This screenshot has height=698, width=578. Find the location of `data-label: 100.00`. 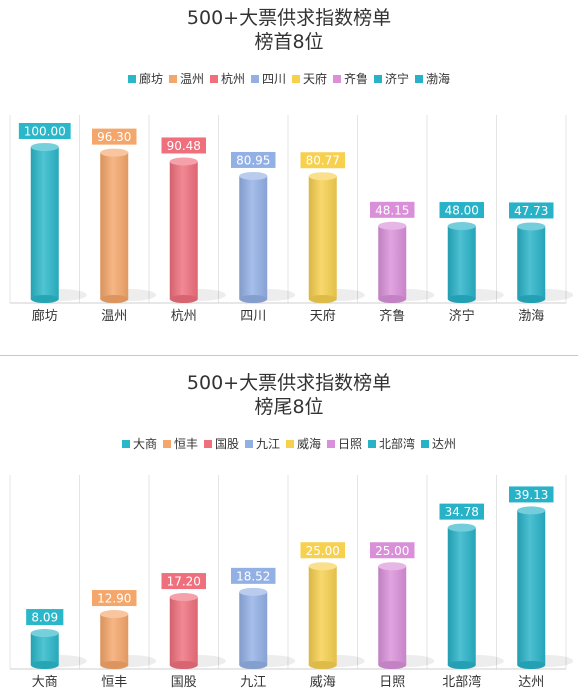

data-label: 100.00 is located at coordinates (44, 131).